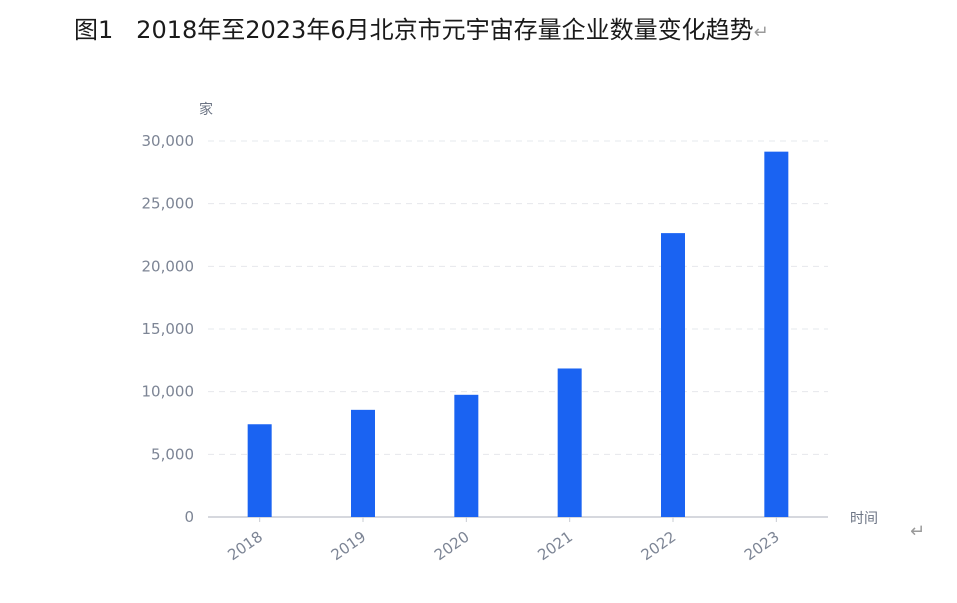  I want to click on x-tick-label: 2019, so click(349, 546).